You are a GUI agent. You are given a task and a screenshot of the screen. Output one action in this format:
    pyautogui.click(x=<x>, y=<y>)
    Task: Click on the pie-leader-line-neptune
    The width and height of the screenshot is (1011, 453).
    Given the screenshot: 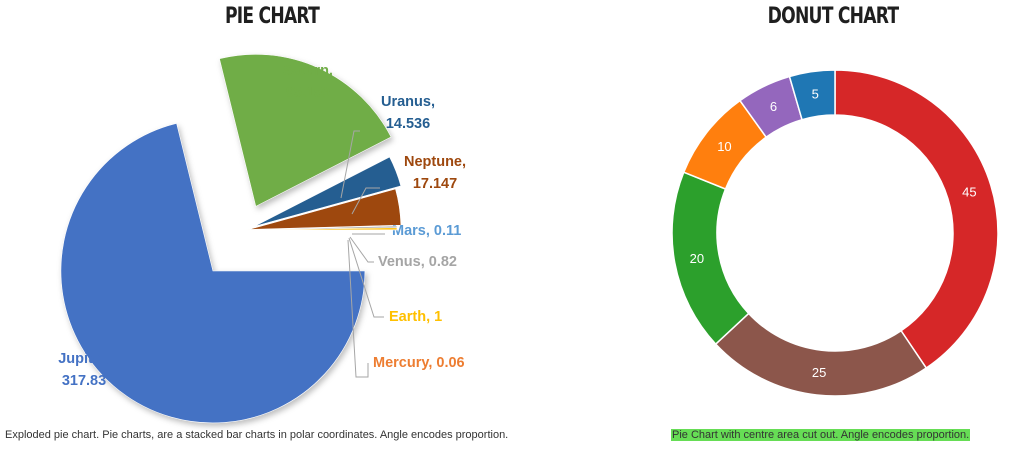 What is the action you would take?
    pyautogui.click(x=365, y=201)
    